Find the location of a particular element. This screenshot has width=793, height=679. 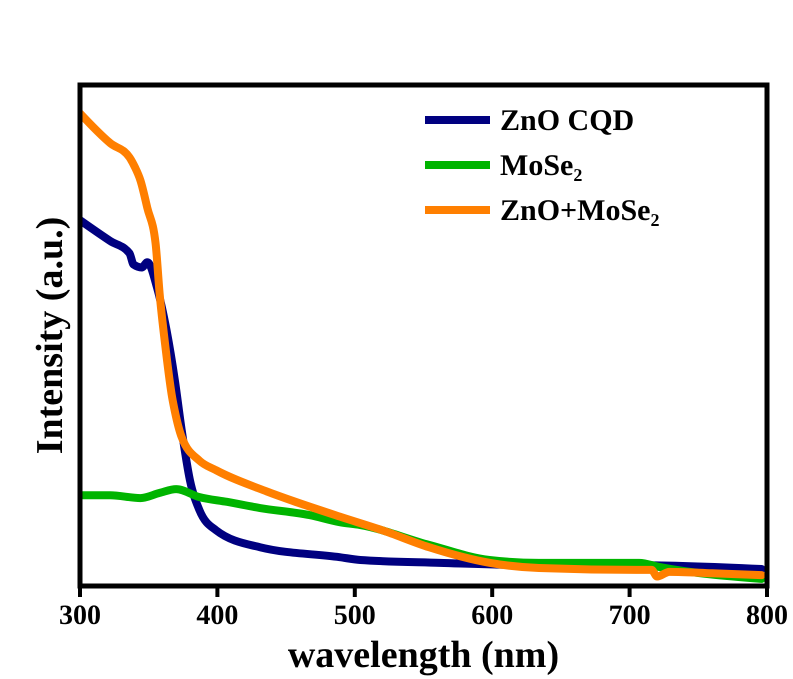

legend-label: MoSe₂ is located at coordinates (541, 165).